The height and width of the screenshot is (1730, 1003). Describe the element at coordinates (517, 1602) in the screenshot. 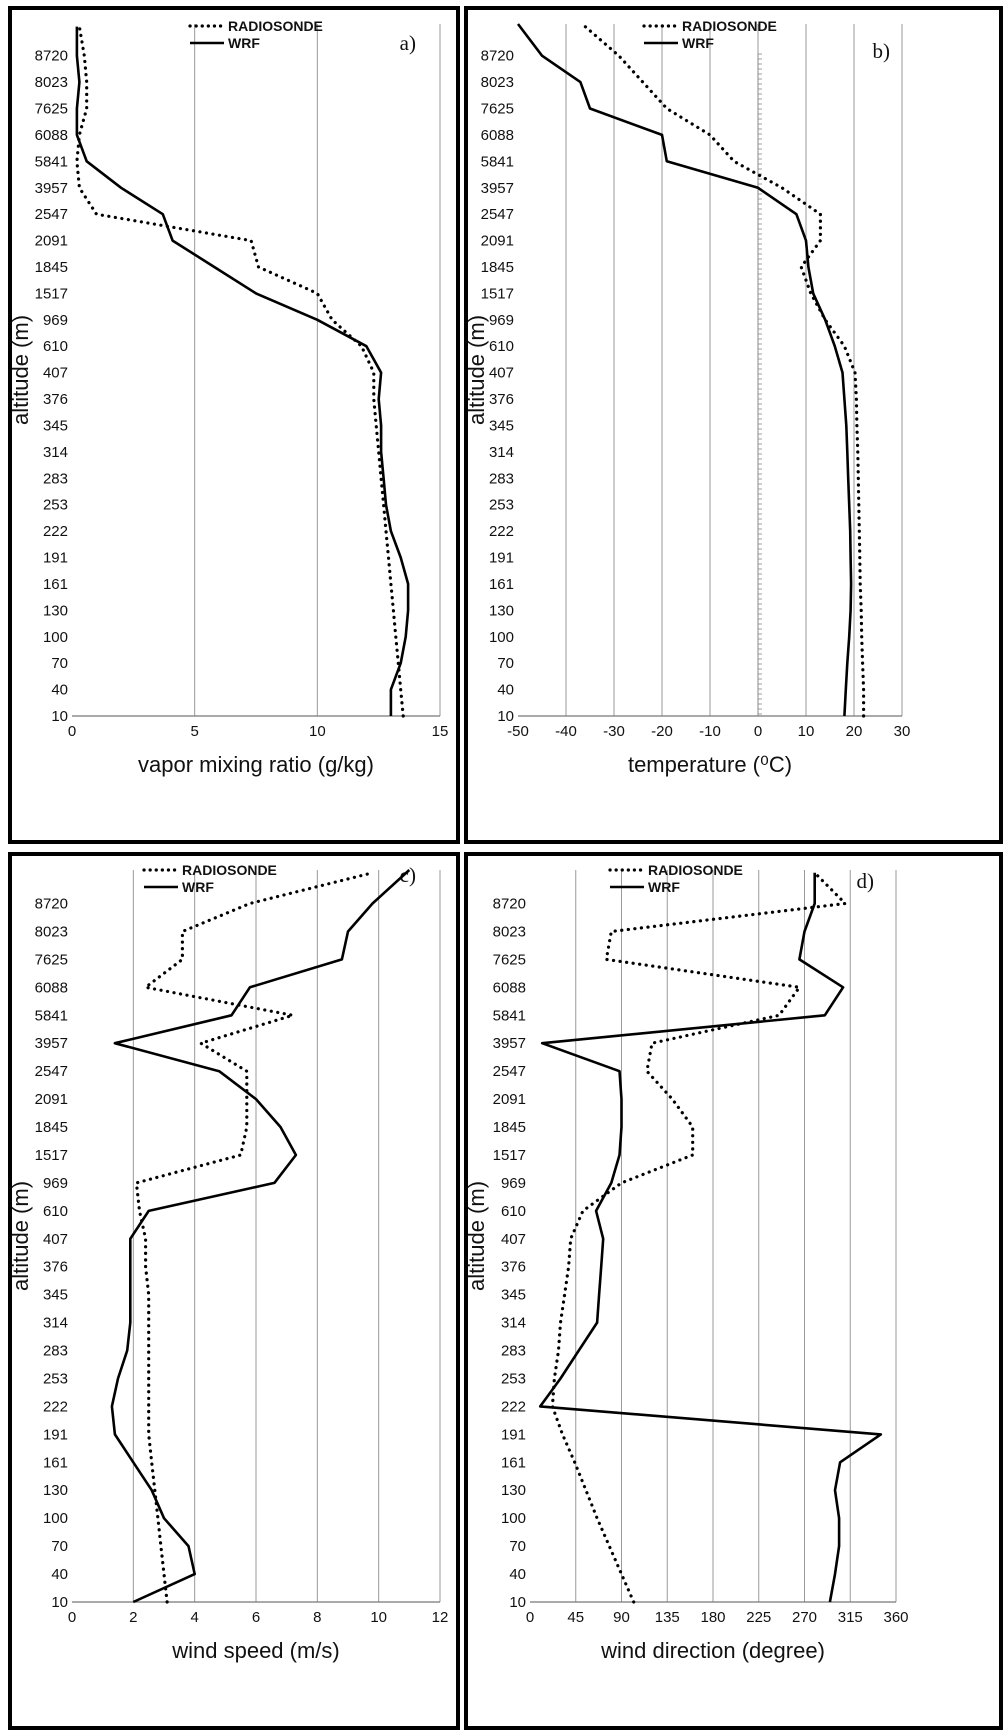

I see `chart-d-y-tick-label: 10` at that location.